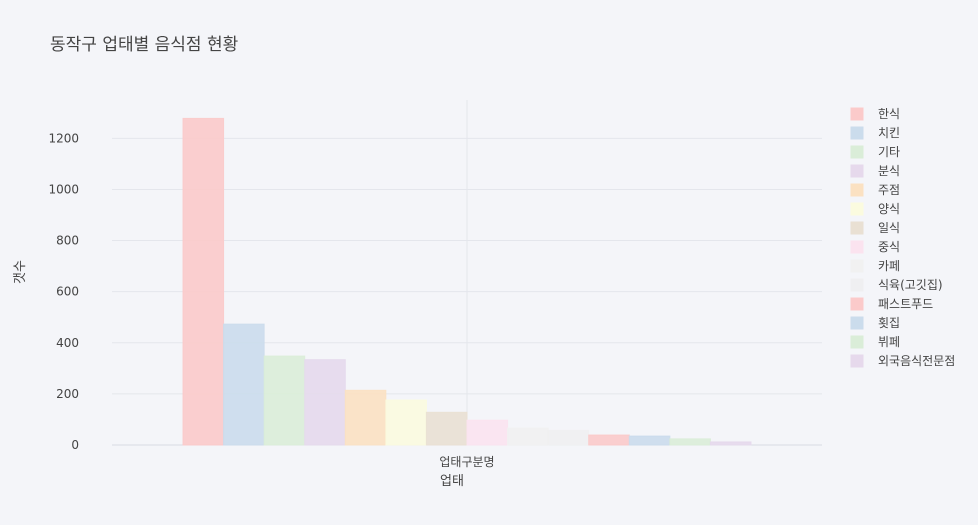  I want to click on chart-title: 동작구 업태별 음식점 현황, so click(144, 45).